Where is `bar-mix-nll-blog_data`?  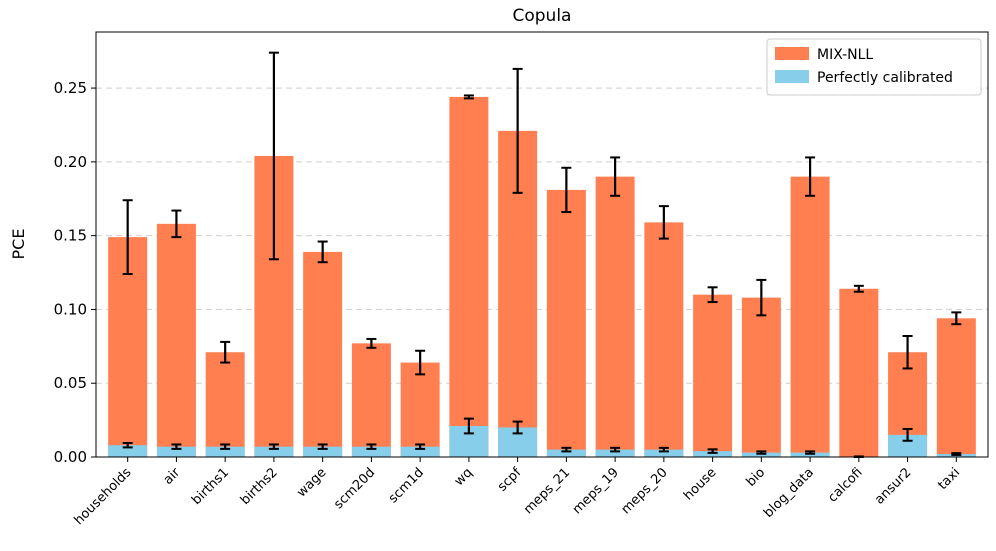
bar-mix-nll-blog_data is located at coordinates (810, 317).